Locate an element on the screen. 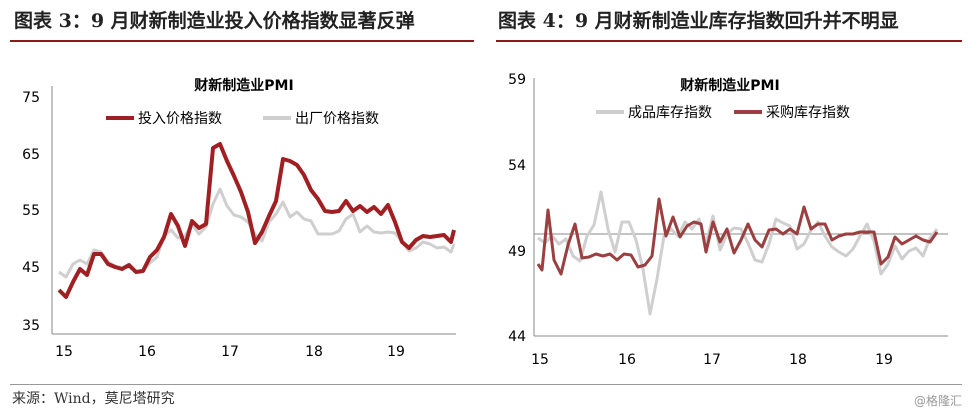 The image size is (972, 414). series-line-output-price is located at coordinates (257, 233).